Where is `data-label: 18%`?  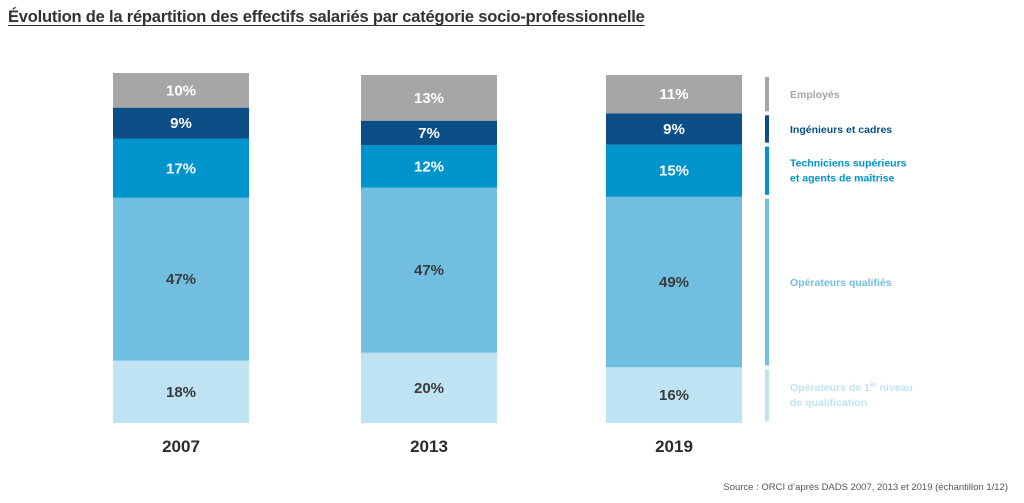 data-label: 18% is located at coordinates (181, 392).